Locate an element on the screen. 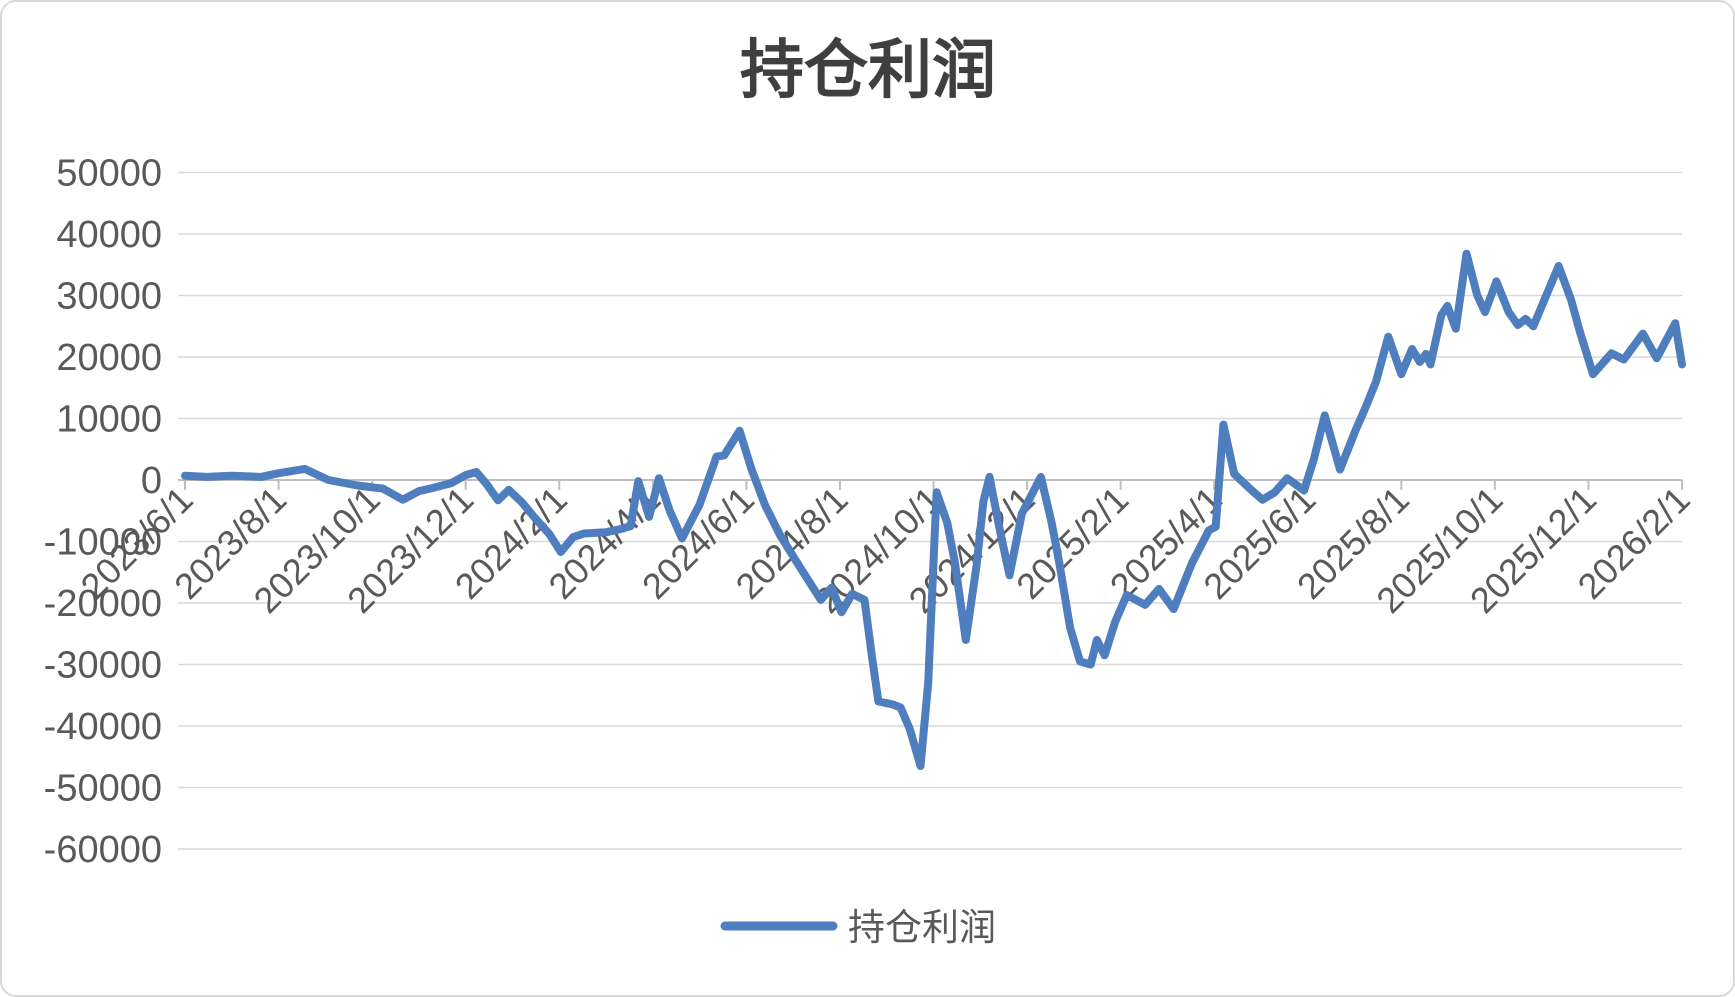 The height and width of the screenshot is (997, 1735). y-axis-tick-label: -10000 is located at coordinates (103, 543).